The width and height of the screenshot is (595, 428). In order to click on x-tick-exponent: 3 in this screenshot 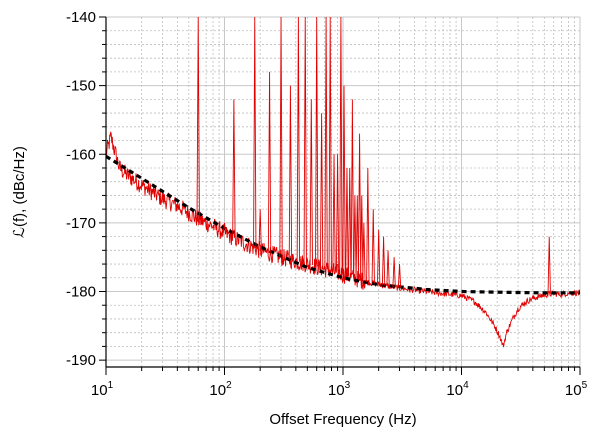, I will do `click(348, 385)`.